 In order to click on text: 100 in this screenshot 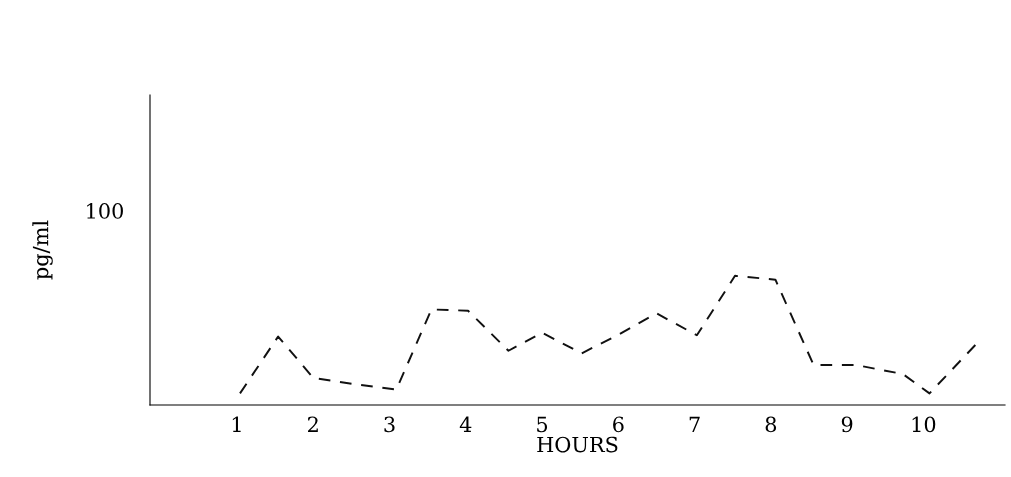, I will do `click(105, 211)`.